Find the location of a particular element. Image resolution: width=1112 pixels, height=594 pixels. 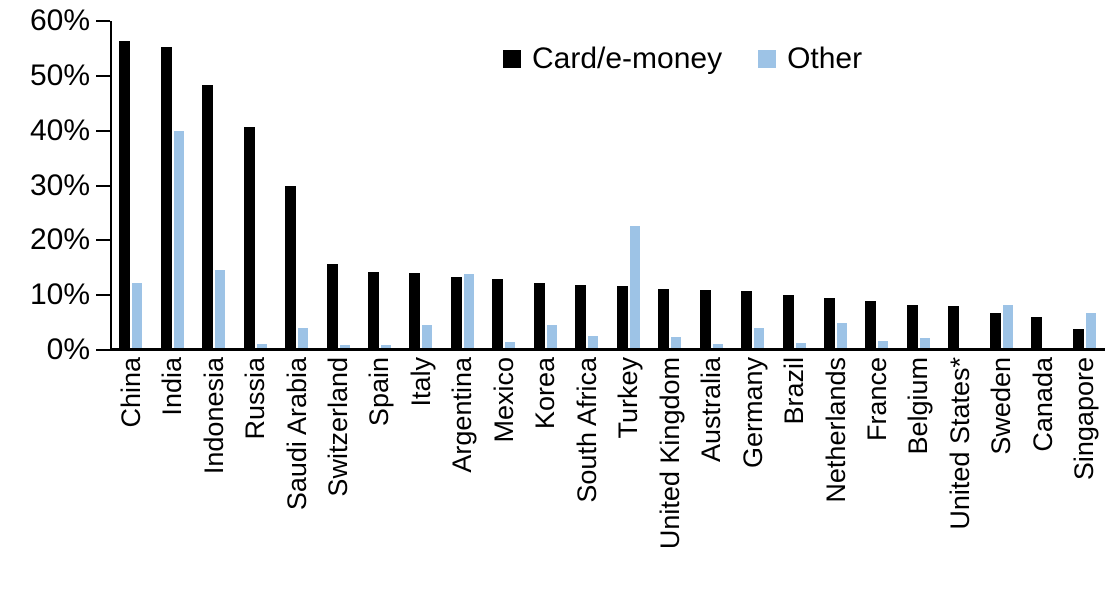

x-category-label: South Africa is located at coordinates (586, 430).